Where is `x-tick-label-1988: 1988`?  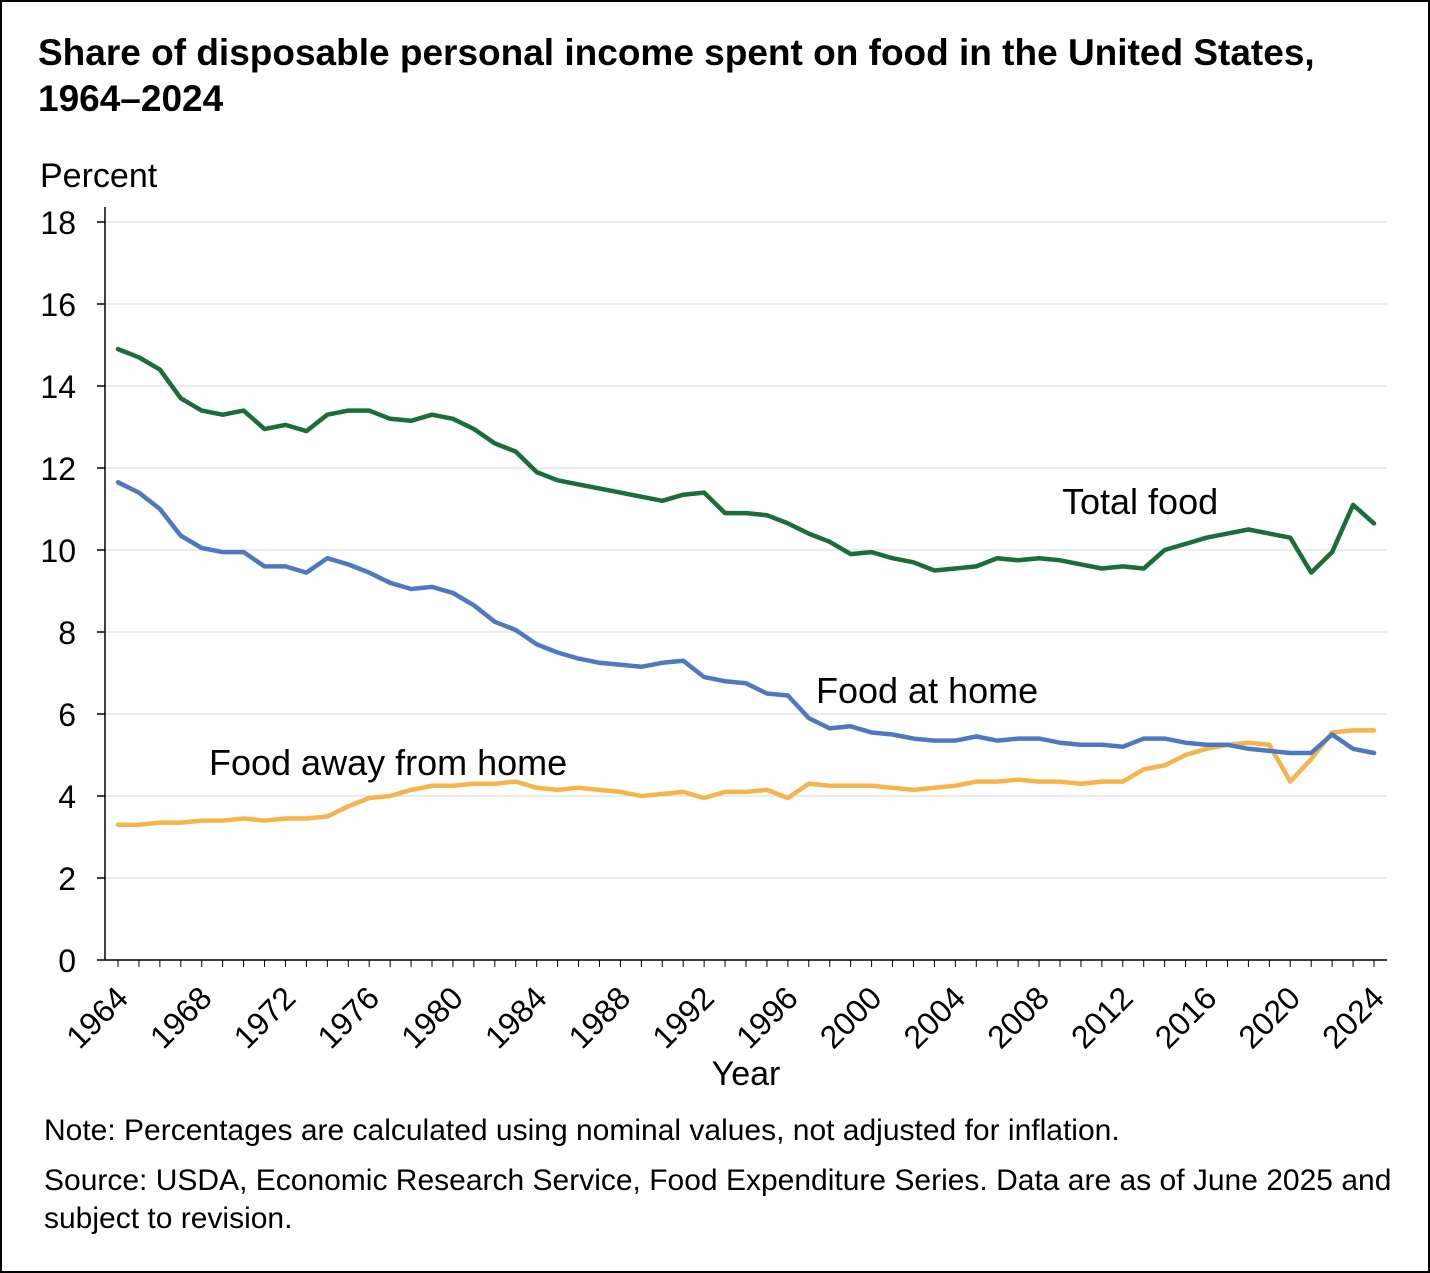
x-tick-label-1988: 1988 is located at coordinates (600, 1017).